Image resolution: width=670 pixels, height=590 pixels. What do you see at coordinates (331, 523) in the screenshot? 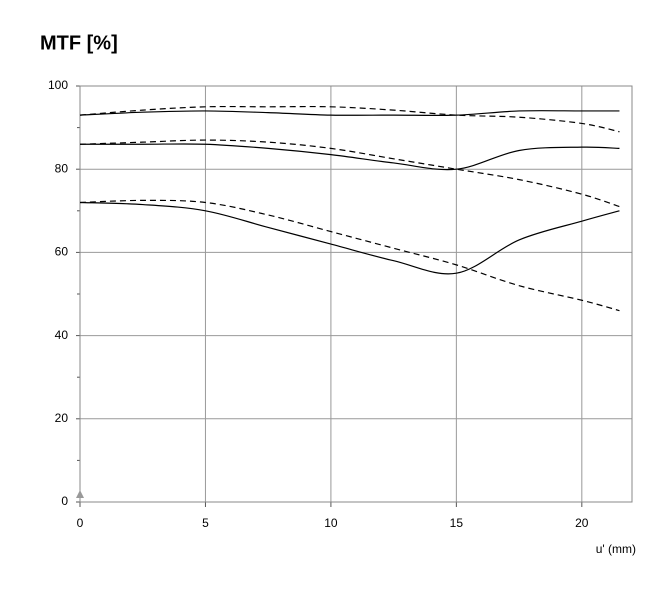
I see `x-tick-label: 10` at bounding box center [331, 523].